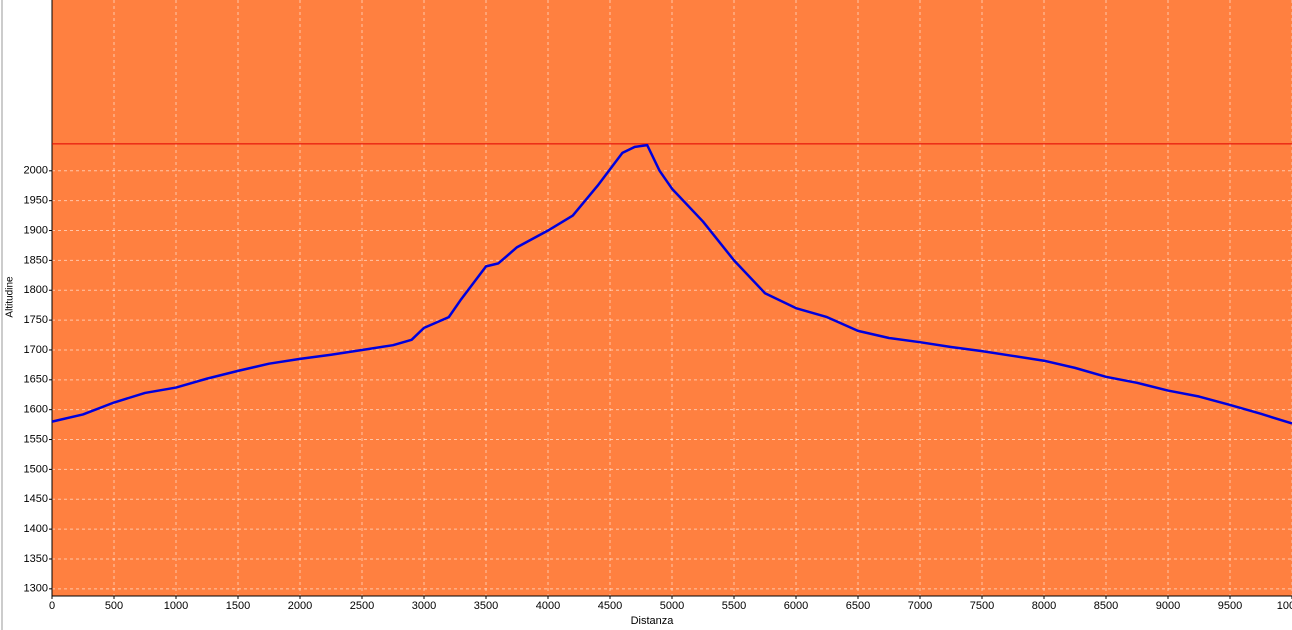 This screenshot has height=630, width=1292. Describe the element at coordinates (36, 260) in the screenshot. I see `y-tick-label: 1850` at that location.